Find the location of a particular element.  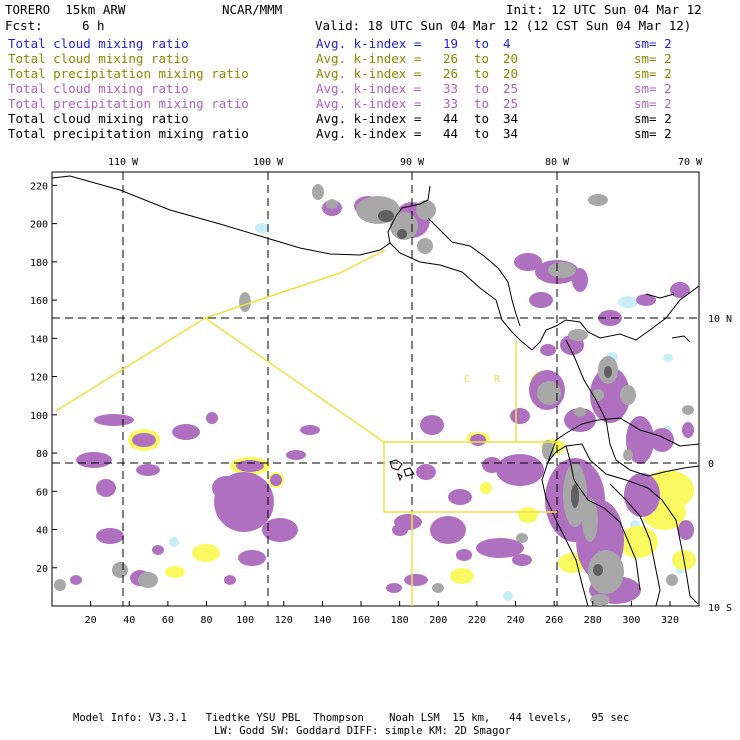

longitude-label: 70 W is located at coordinates (690, 162).